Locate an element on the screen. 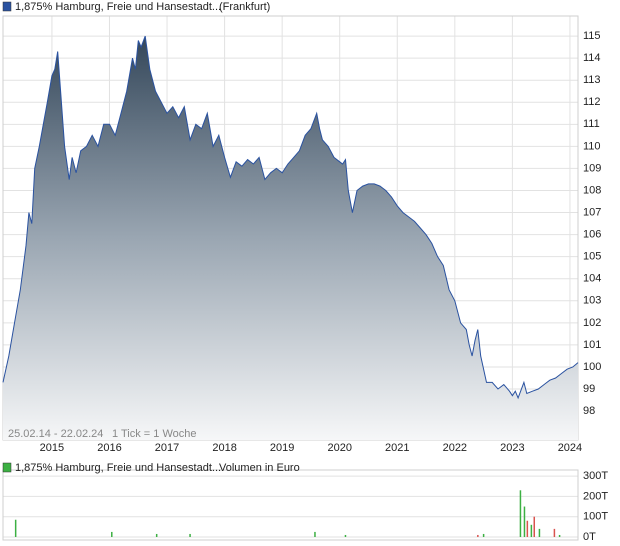 The height and width of the screenshot is (546, 620). exchange-label: (Frankfurt) is located at coordinates (244, 7).